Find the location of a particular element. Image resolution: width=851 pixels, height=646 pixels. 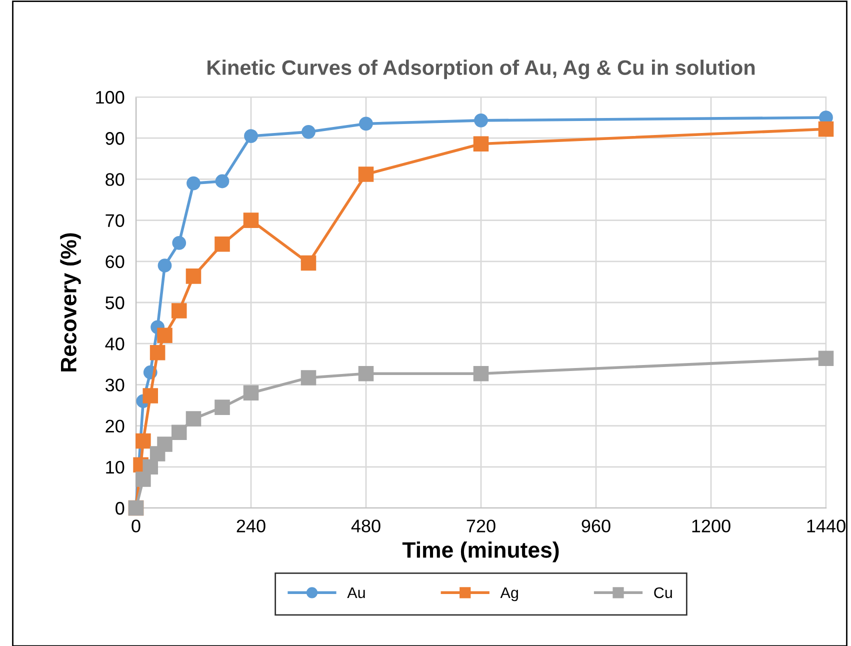

x-tick-label: 720 is located at coordinates (481, 526).